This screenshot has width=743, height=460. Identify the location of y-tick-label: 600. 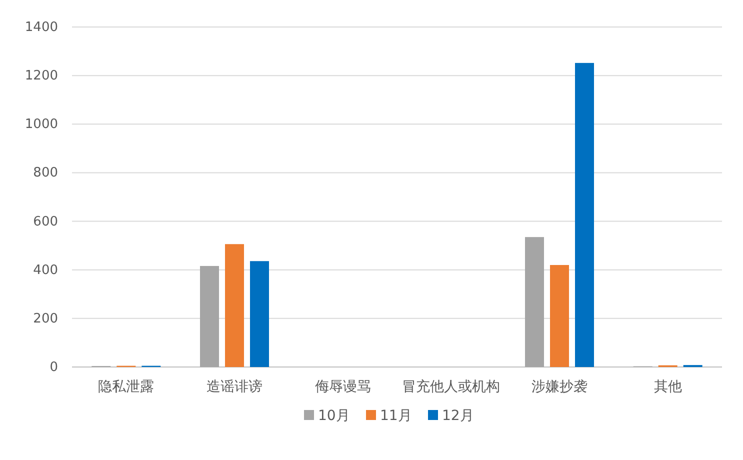
(45, 222).